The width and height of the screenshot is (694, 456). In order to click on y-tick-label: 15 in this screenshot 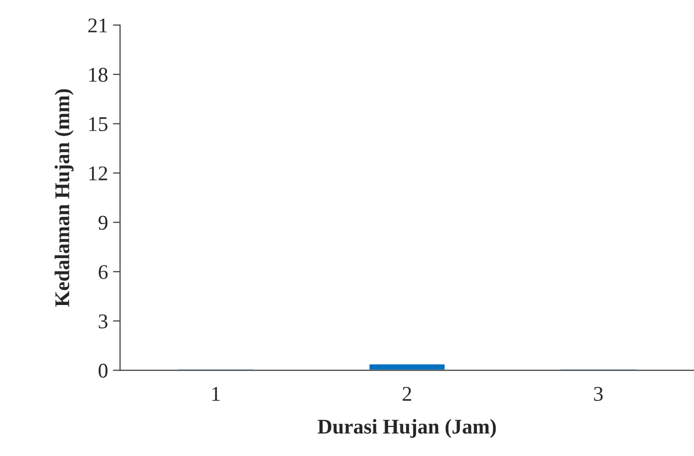, I will do `click(98, 124)`.